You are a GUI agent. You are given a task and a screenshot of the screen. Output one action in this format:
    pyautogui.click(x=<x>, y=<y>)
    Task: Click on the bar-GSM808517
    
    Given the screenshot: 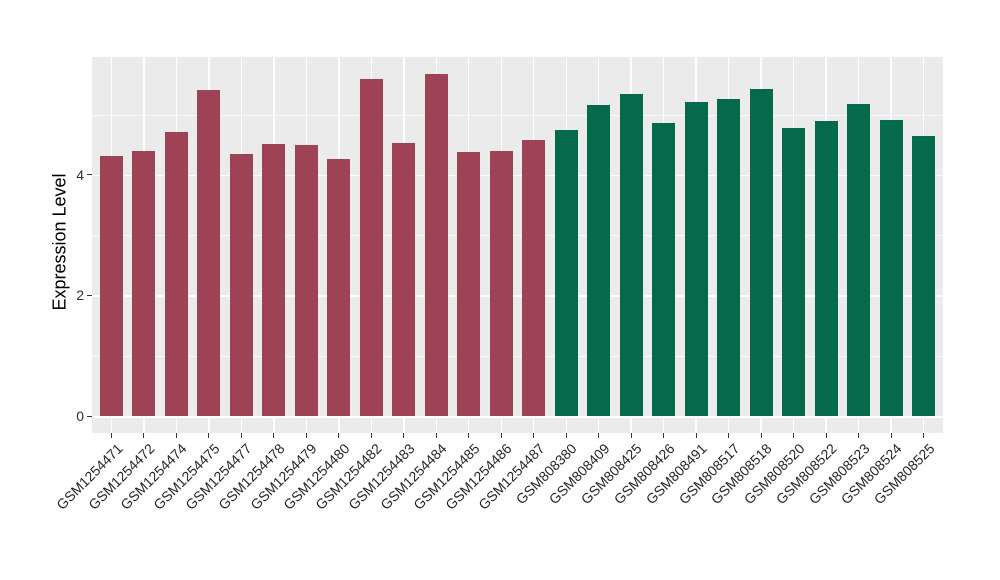 What is the action you would take?
    pyautogui.click(x=729, y=257)
    